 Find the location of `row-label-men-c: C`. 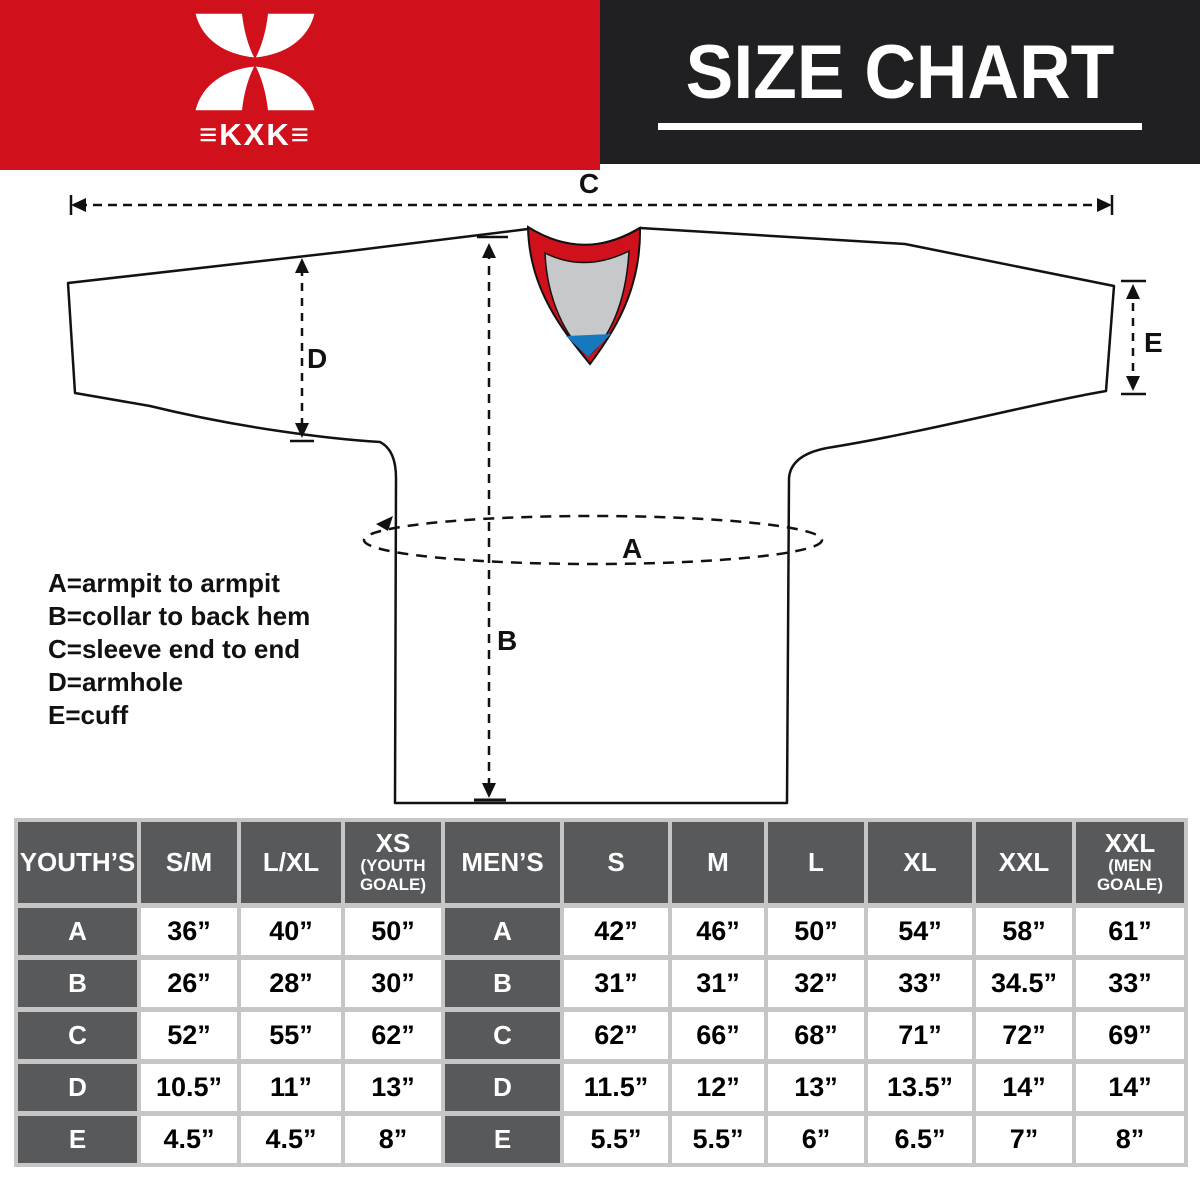

row-label-men-c: C is located at coordinates (502, 1035).